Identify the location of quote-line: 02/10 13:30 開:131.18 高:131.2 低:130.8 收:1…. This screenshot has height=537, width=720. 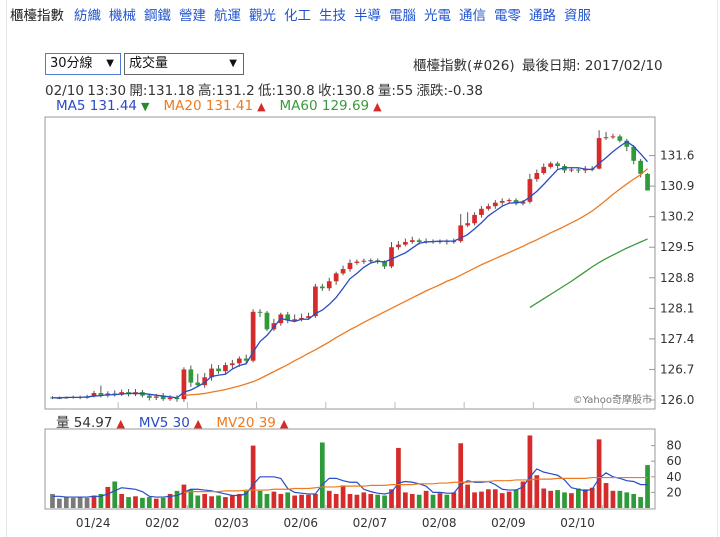
(264, 91).